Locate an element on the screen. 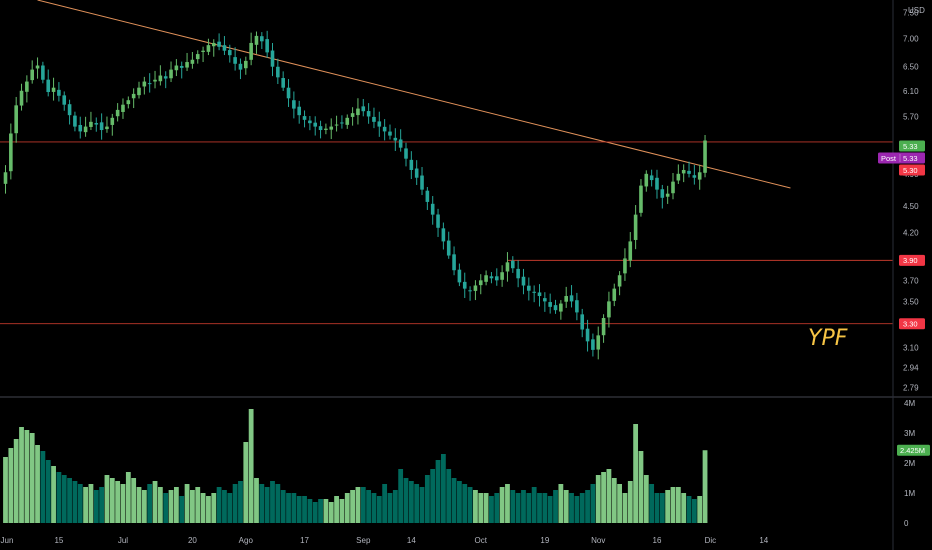 This screenshot has width=932, height=550. volume-tick-4M: 4M is located at coordinates (909, 403).